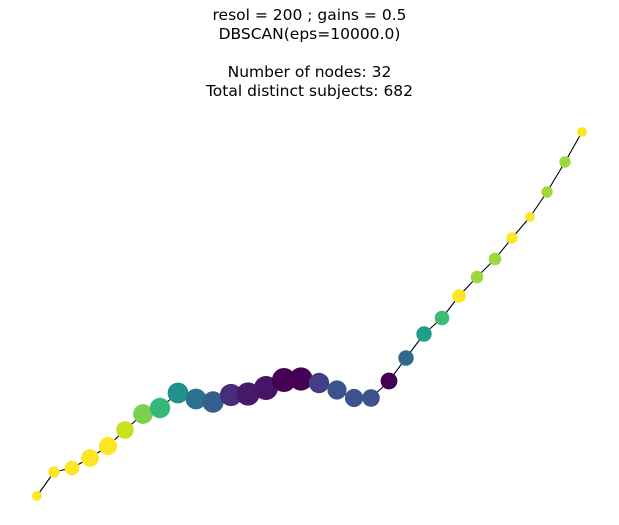  What do you see at coordinates (309, 15) in the screenshot?
I see `title-params: resol = 200 ; gains = 0.5` at bounding box center [309, 15].